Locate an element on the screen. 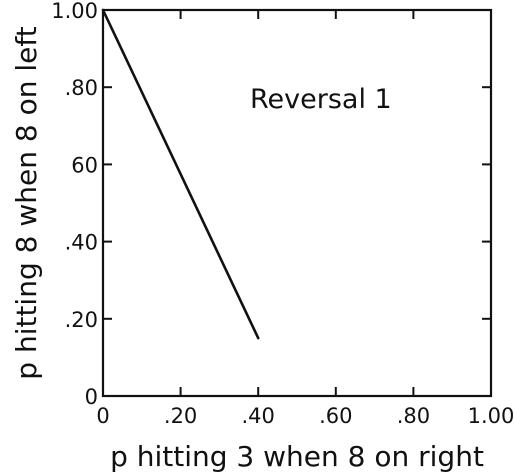 The width and height of the screenshot is (514, 476). x-tick-label: 0 is located at coordinates (102, 416).